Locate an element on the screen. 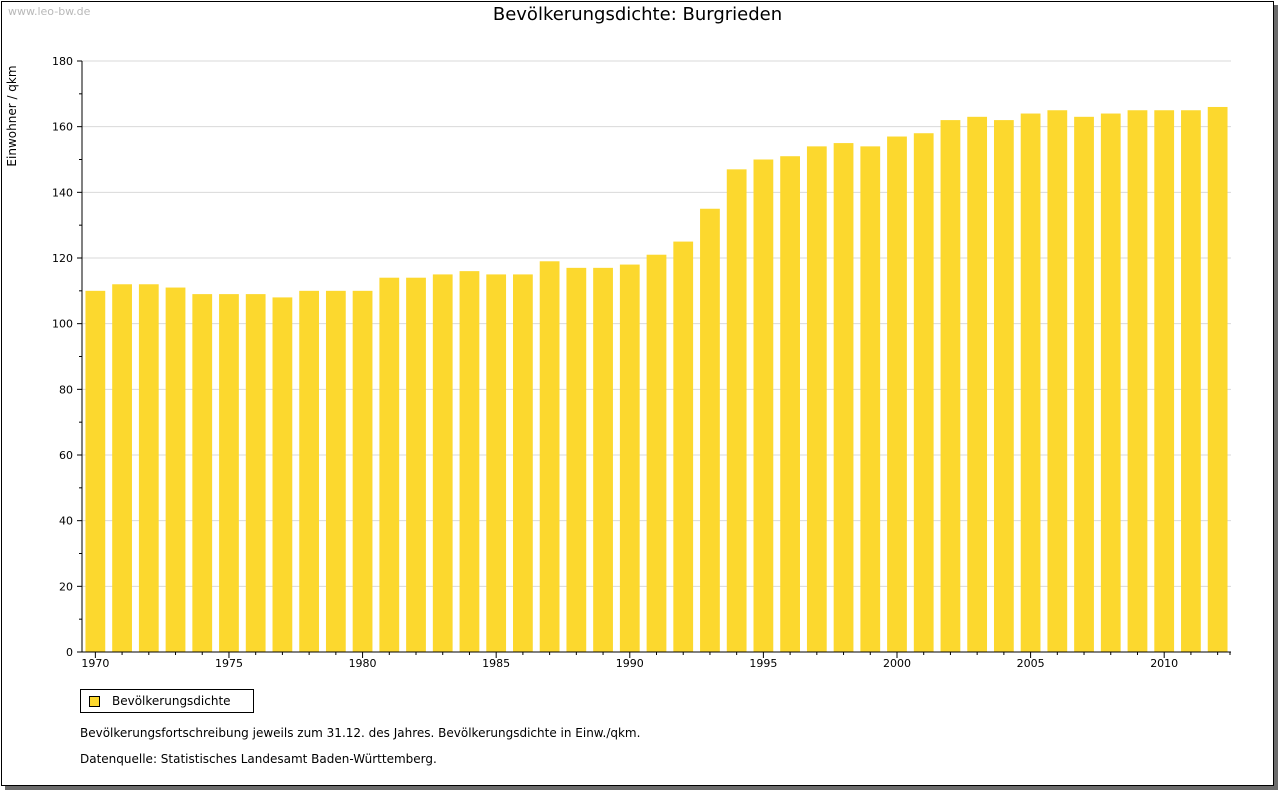 The image size is (1280, 791). bar-1991 is located at coordinates (656, 453).